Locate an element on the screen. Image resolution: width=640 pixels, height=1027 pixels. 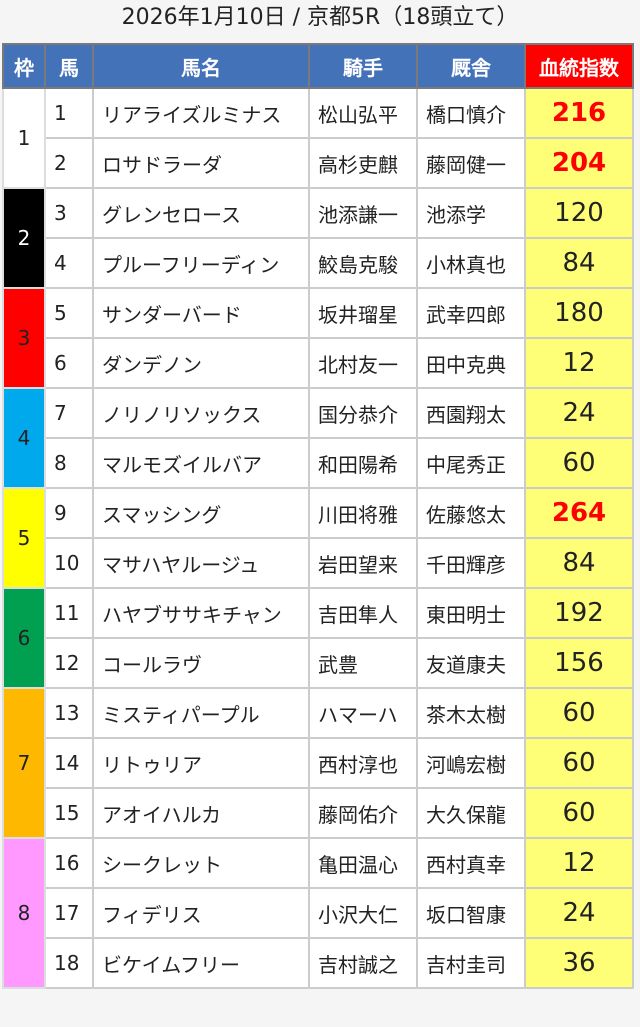
race-title: 2026年1月10日 / 京都5R（18頭立て） is located at coordinates (320, 17).